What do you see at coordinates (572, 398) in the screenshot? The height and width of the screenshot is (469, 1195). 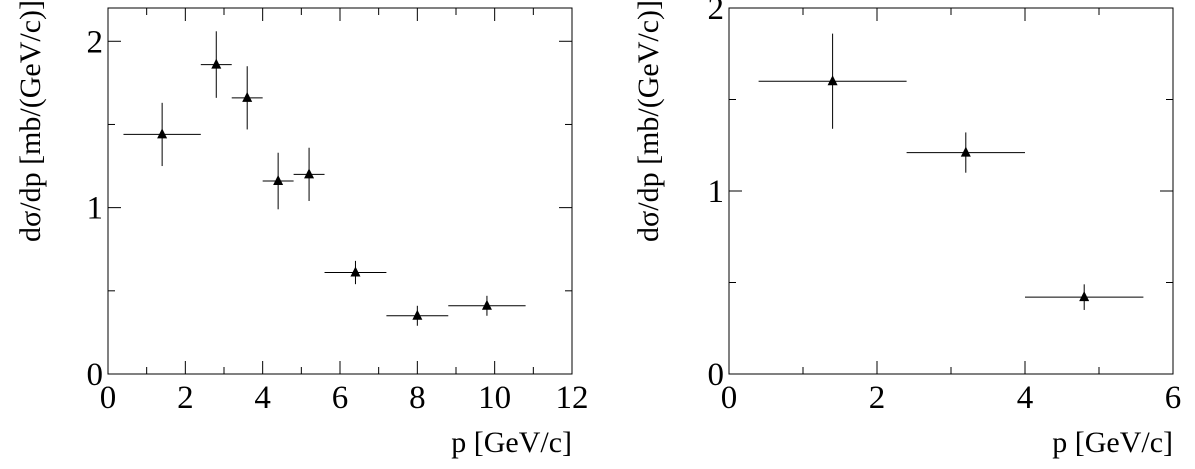 I see `x-tick-label: 12` at bounding box center [572, 398].